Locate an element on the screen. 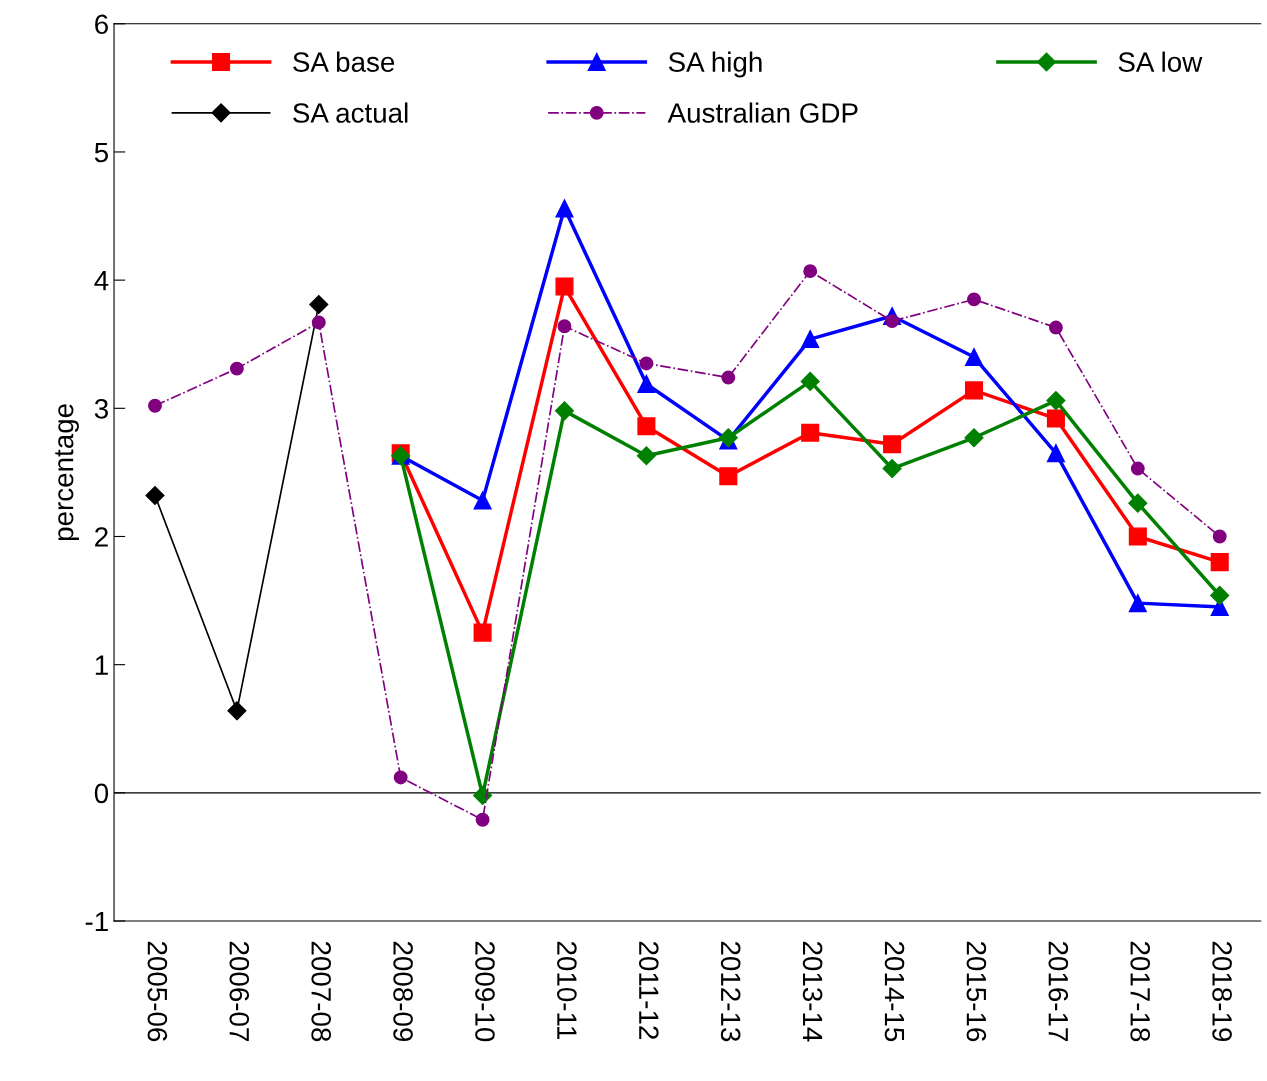  x-tick-label: 2013-14 is located at coordinates (812, 991).